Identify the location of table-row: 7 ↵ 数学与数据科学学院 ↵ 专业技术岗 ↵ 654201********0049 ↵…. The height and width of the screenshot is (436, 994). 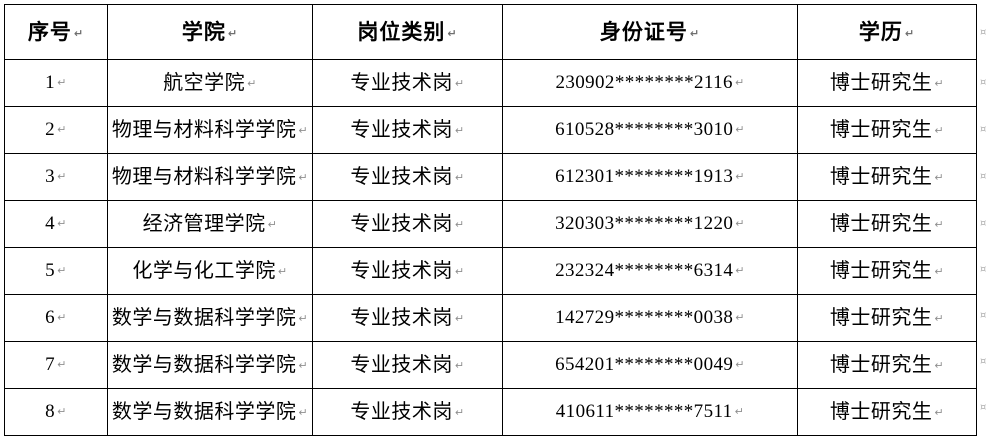
(490, 365).